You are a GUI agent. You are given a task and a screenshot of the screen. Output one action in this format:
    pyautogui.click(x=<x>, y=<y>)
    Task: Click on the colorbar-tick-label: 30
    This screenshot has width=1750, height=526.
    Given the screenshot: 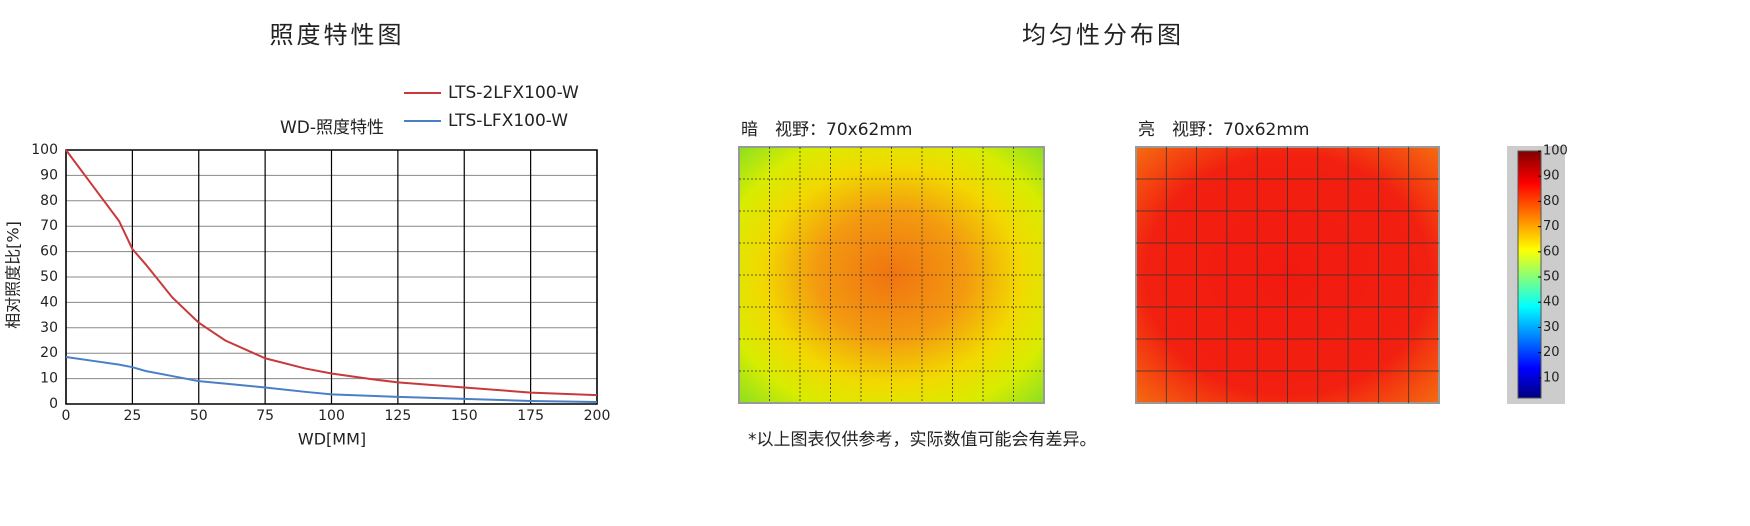 What is the action you would take?
    pyautogui.click(x=1551, y=327)
    